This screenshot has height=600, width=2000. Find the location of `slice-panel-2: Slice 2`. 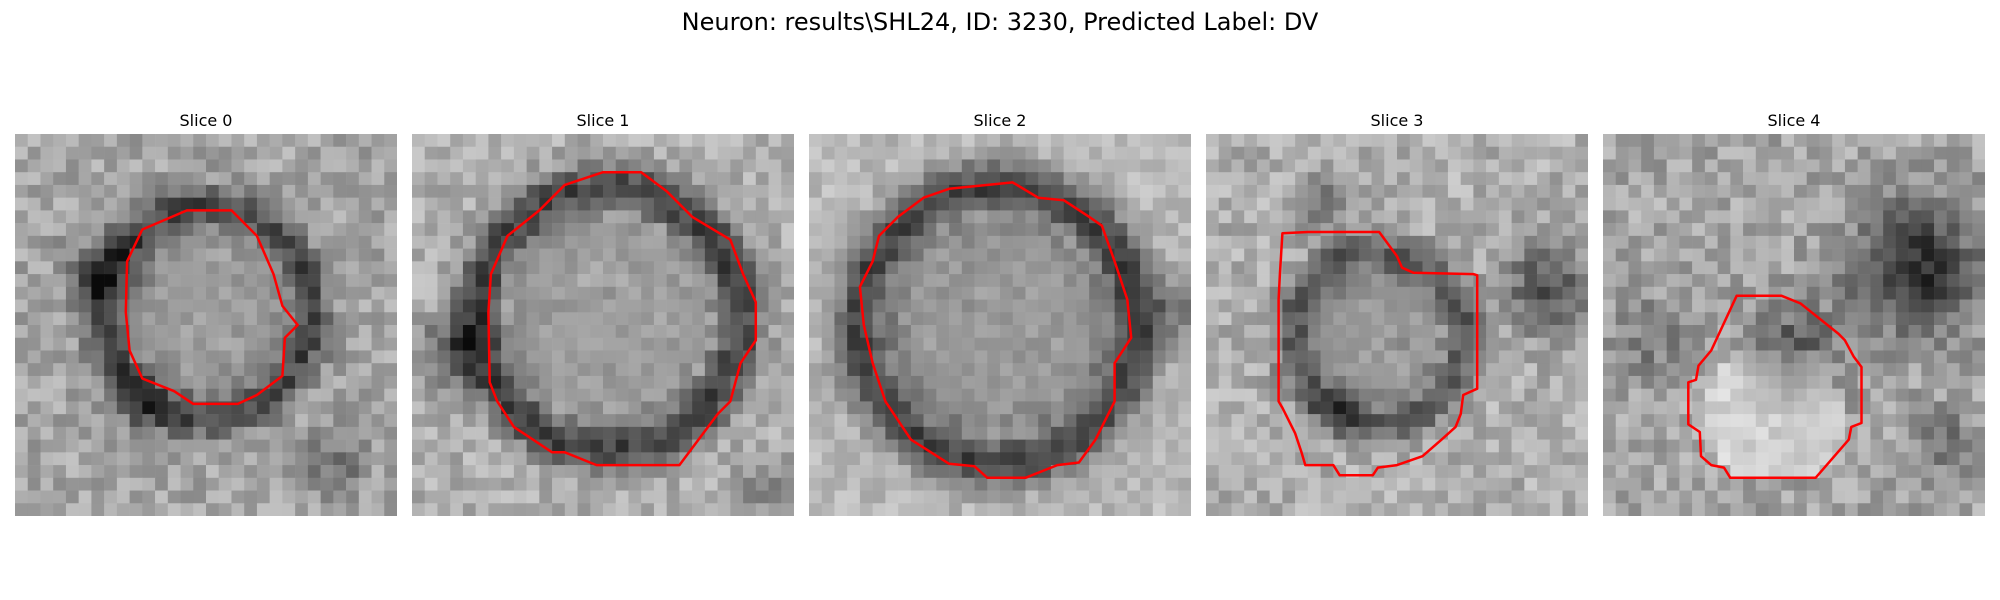

slice-panel-2: Slice 2 is located at coordinates (1000, 313).